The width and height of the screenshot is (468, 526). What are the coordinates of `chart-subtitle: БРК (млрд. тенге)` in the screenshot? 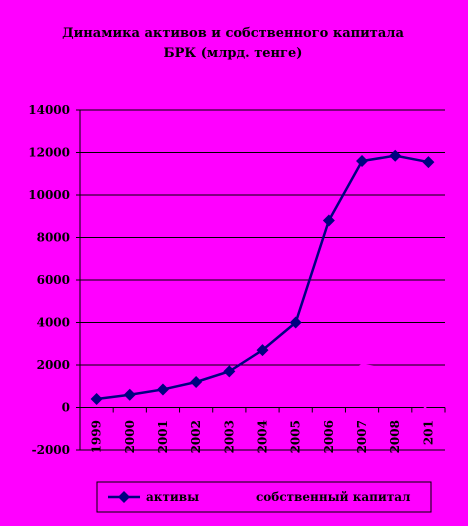 It's located at (233, 53).